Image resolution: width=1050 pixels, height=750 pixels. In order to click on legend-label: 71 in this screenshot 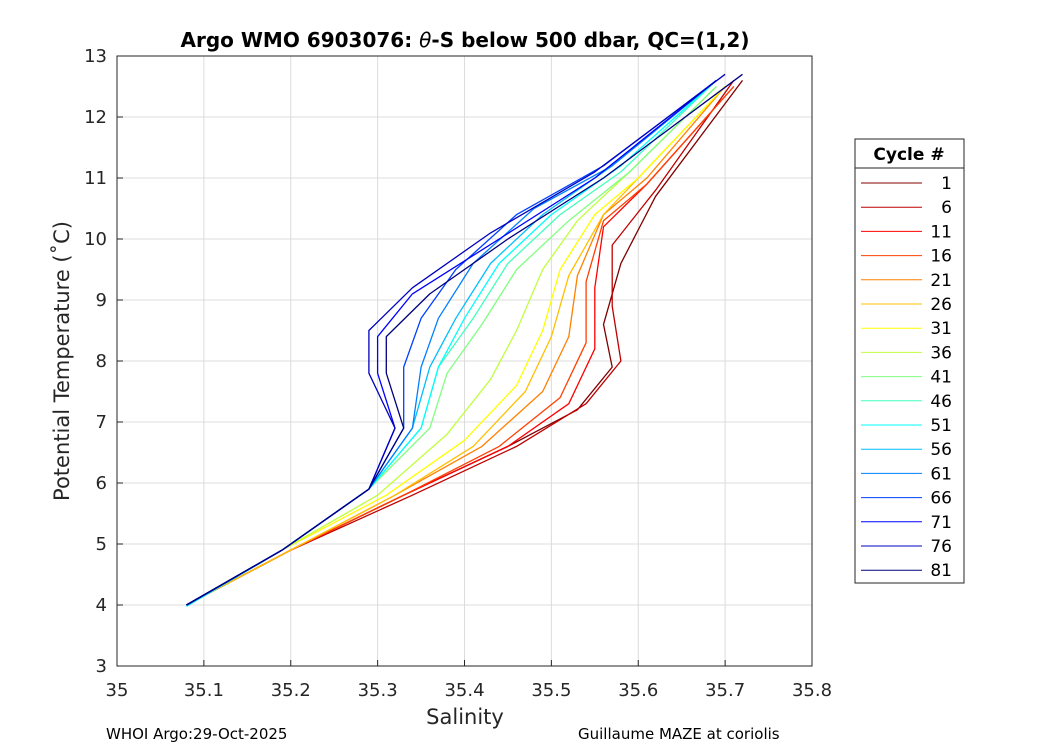, I will do `click(941, 523)`.